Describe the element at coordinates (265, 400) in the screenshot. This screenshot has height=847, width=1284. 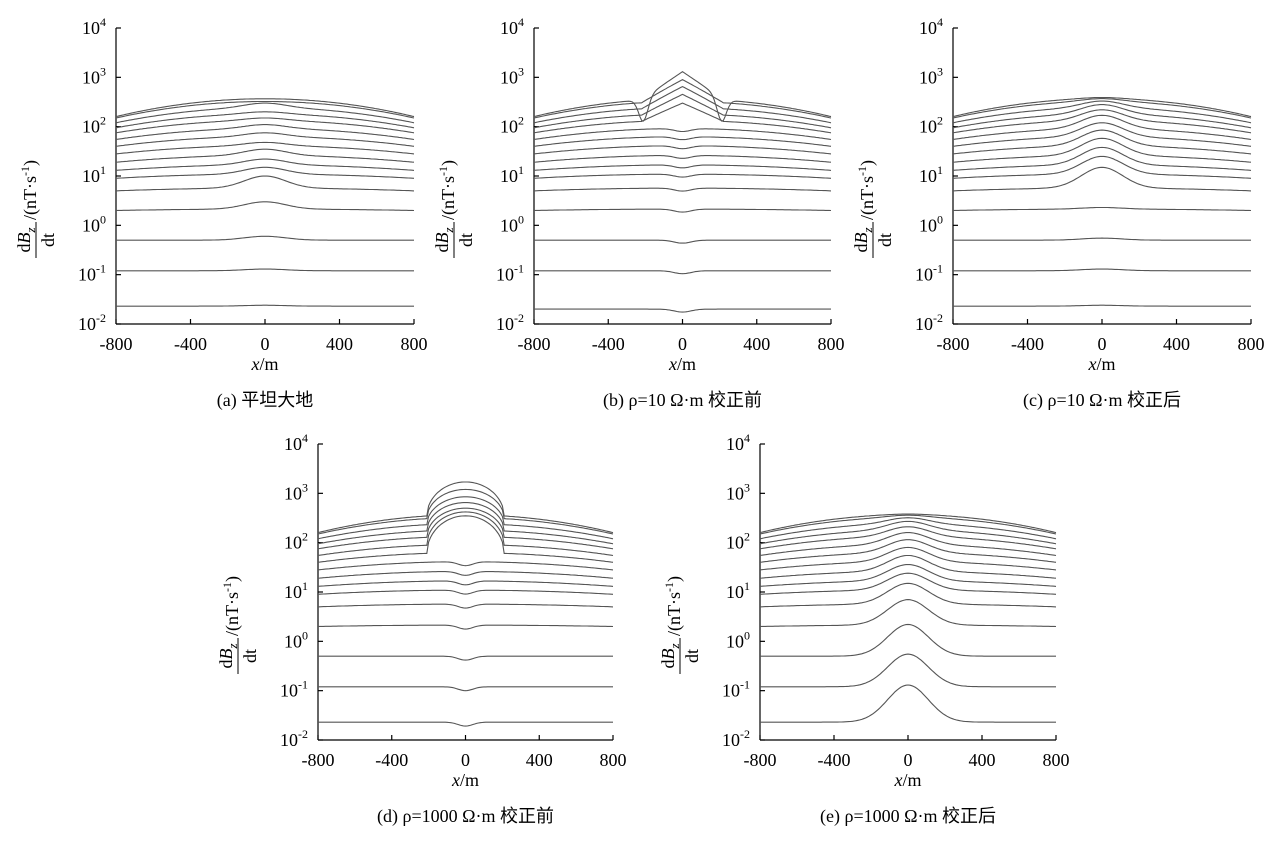
I see `caption: (a) 平坦大地` at that location.